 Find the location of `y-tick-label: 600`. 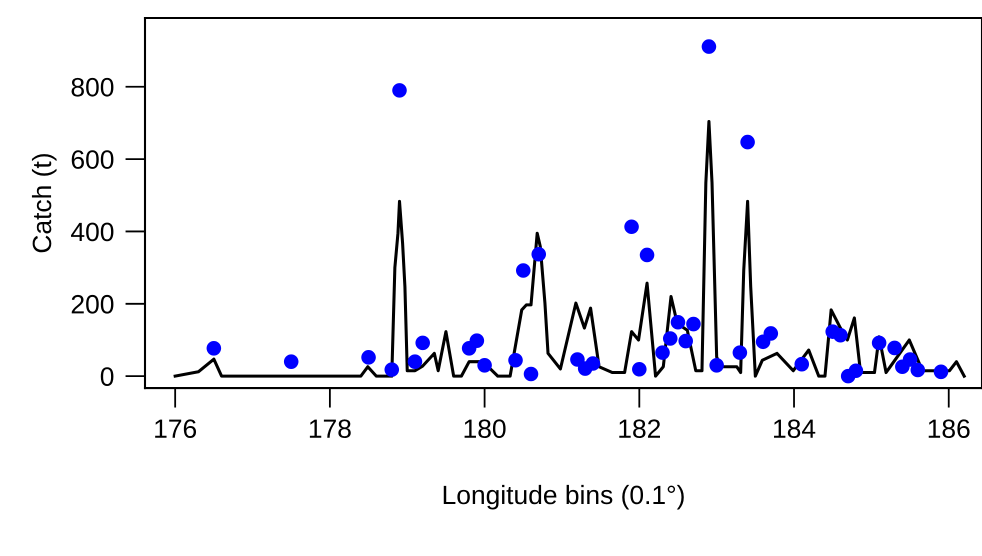

y-tick-label: 600 is located at coordinates (93, 159).